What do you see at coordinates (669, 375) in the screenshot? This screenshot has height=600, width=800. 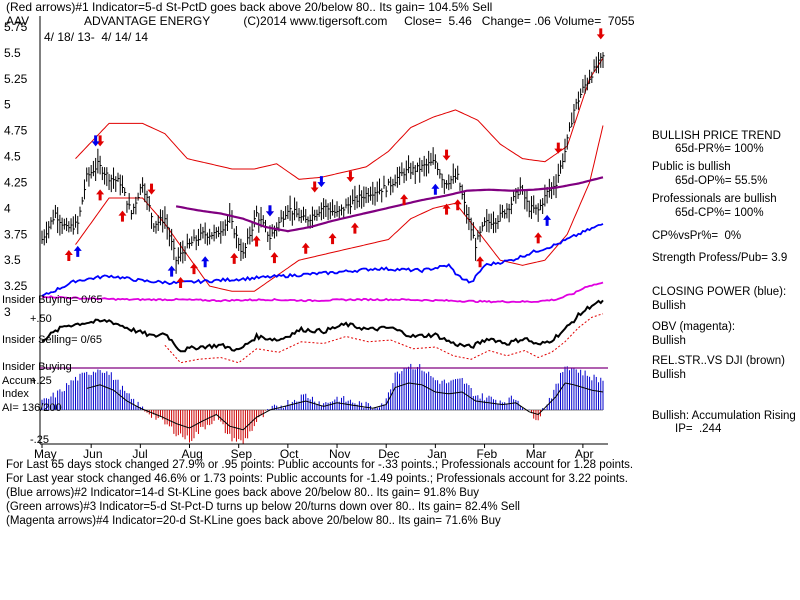 I see `right-rs-value: Bullish` at bounding box center [669, 375].